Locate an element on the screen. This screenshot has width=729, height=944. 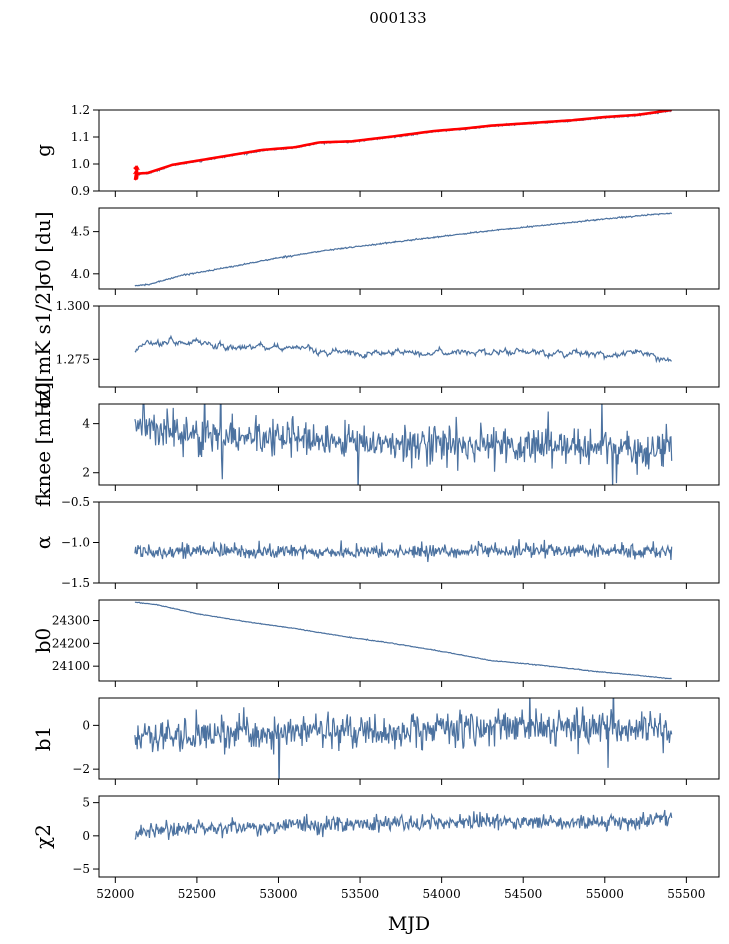
series-line-g is located at coordinates (403, 143).